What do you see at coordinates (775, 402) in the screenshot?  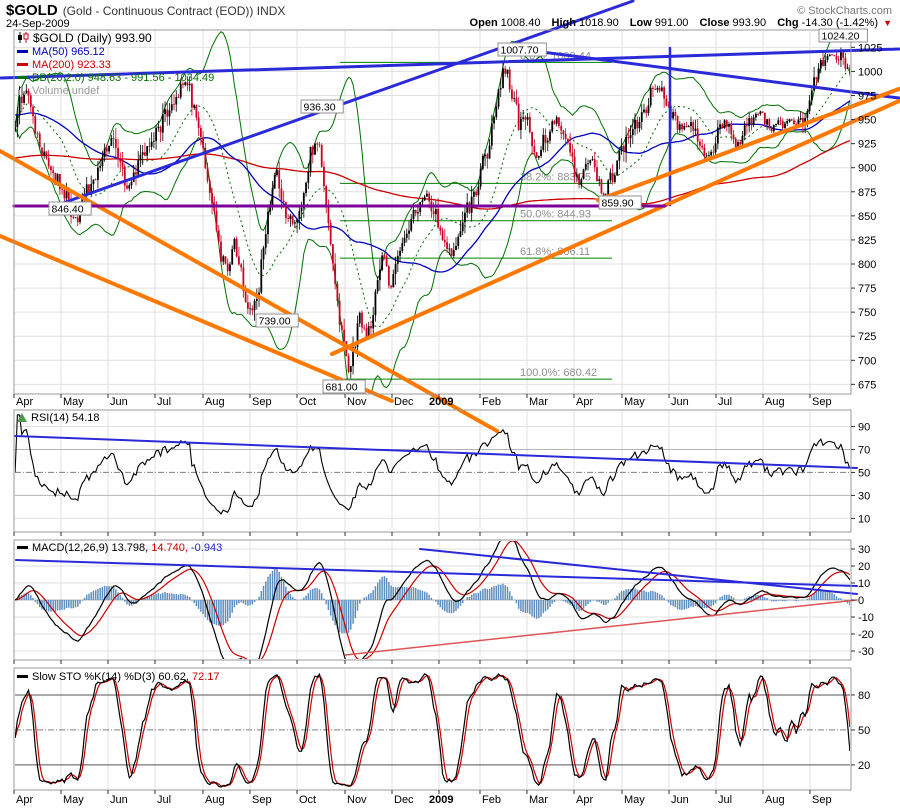 I see `month-label: Aug` at bounding box center [775, 402].